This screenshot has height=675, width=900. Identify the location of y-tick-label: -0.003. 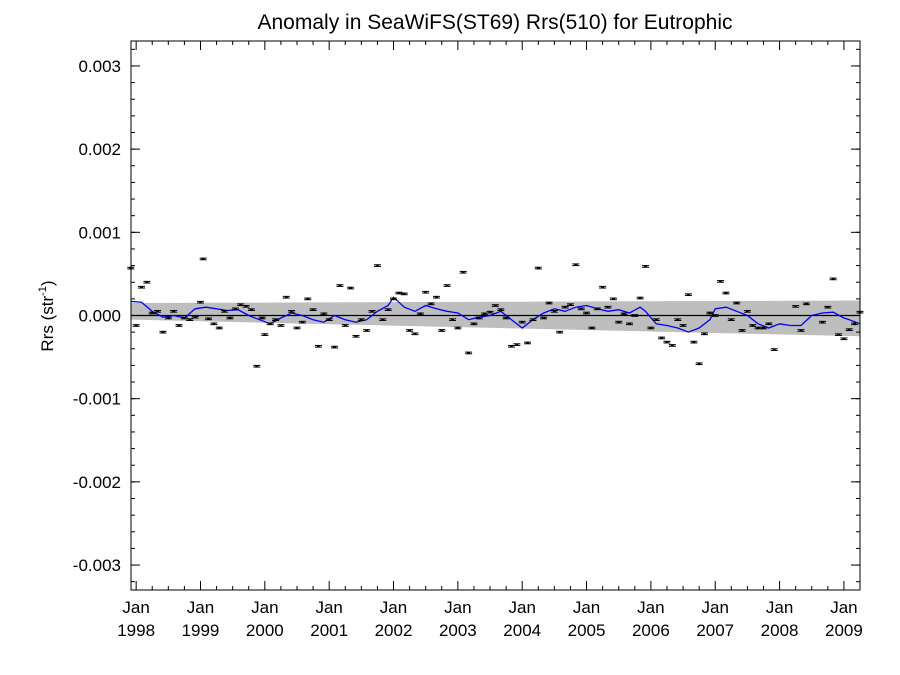
(97, 565).